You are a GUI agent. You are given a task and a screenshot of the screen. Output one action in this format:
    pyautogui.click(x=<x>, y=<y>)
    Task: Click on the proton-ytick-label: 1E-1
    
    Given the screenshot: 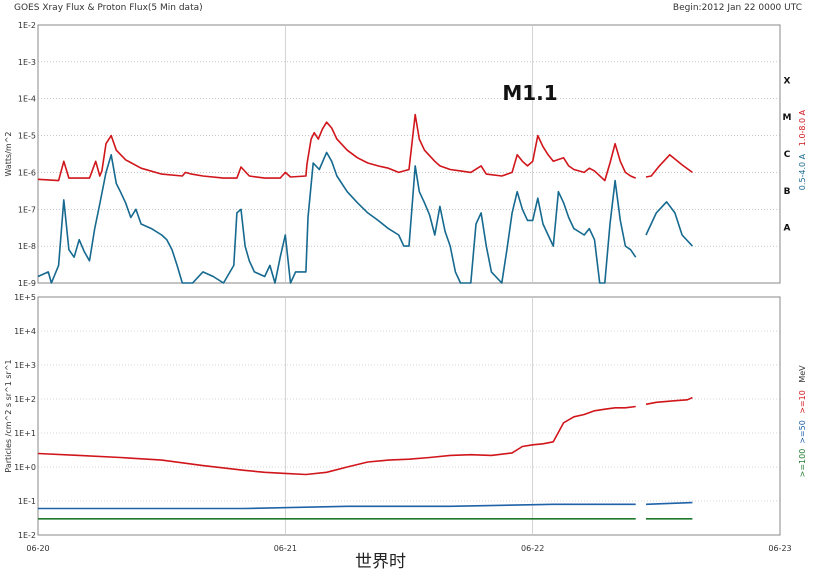 What is the action you would take?
    pyautogui.click(x=27, y=501)
    